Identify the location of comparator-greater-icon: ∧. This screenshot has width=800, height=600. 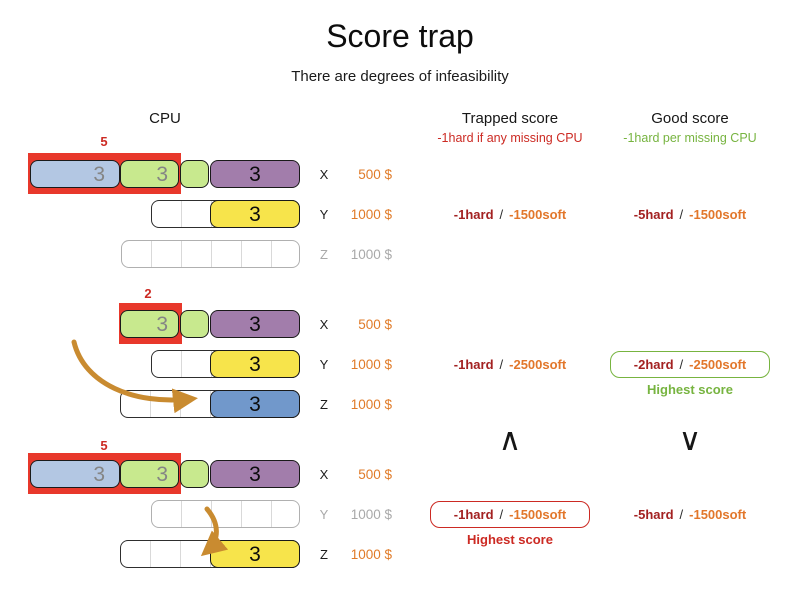
(510, 439).